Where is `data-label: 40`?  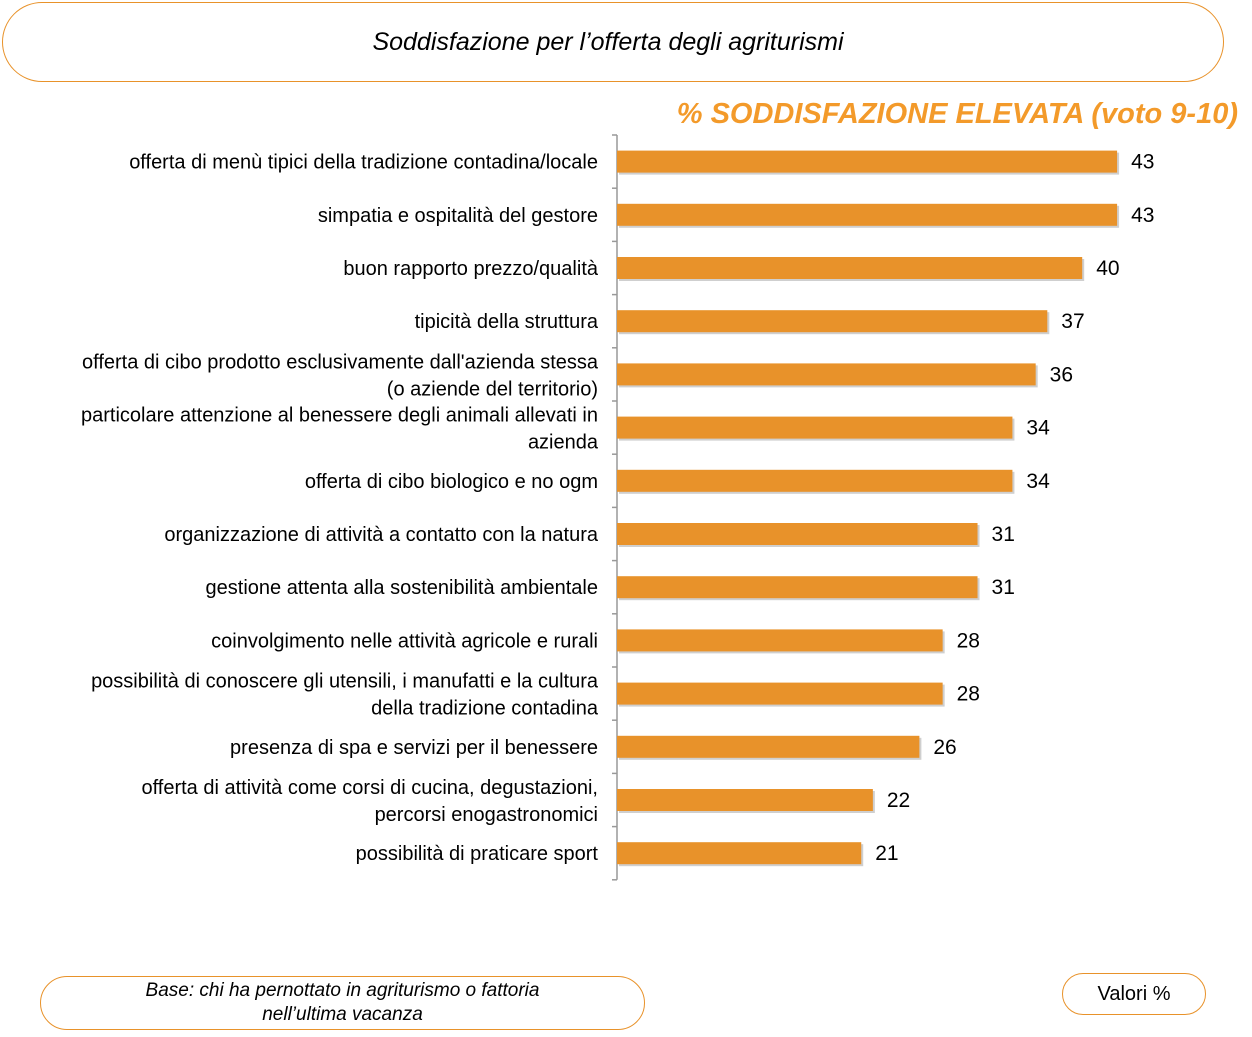
data-label: 40 is located at coordinates (1107, 268).